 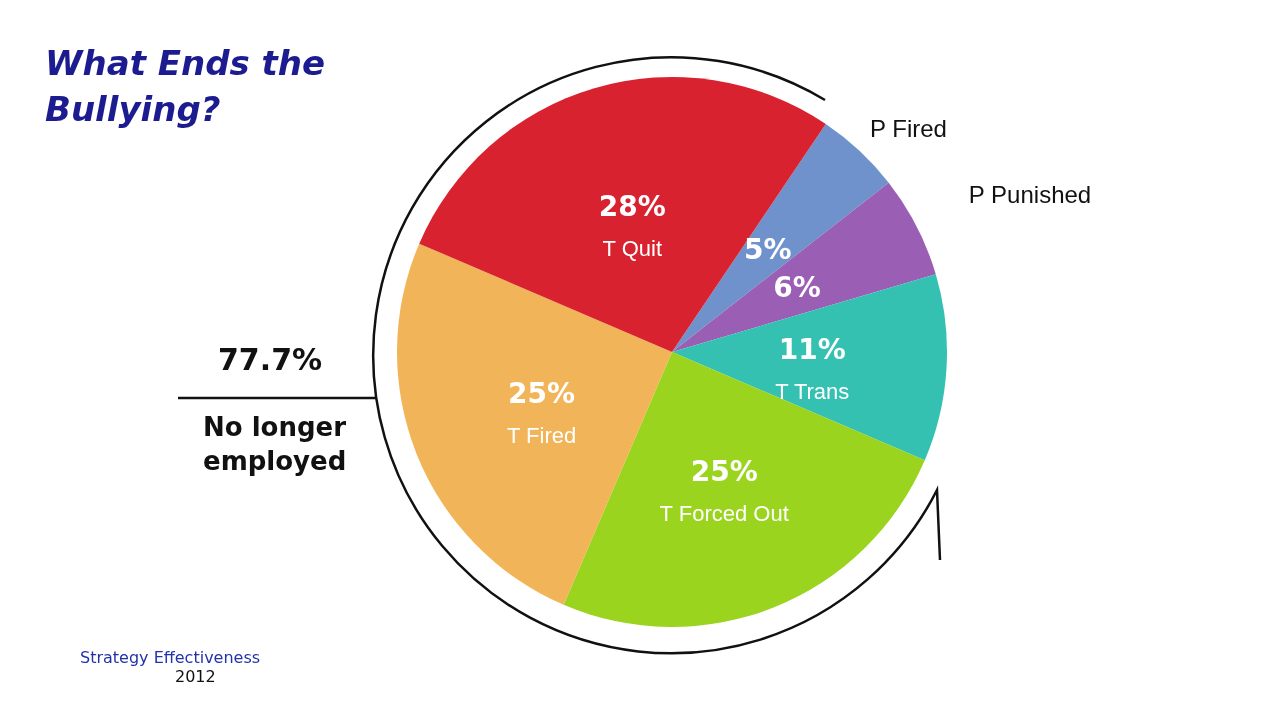 I want to click on slice-label: P Fired, so click(x=908, y=129).